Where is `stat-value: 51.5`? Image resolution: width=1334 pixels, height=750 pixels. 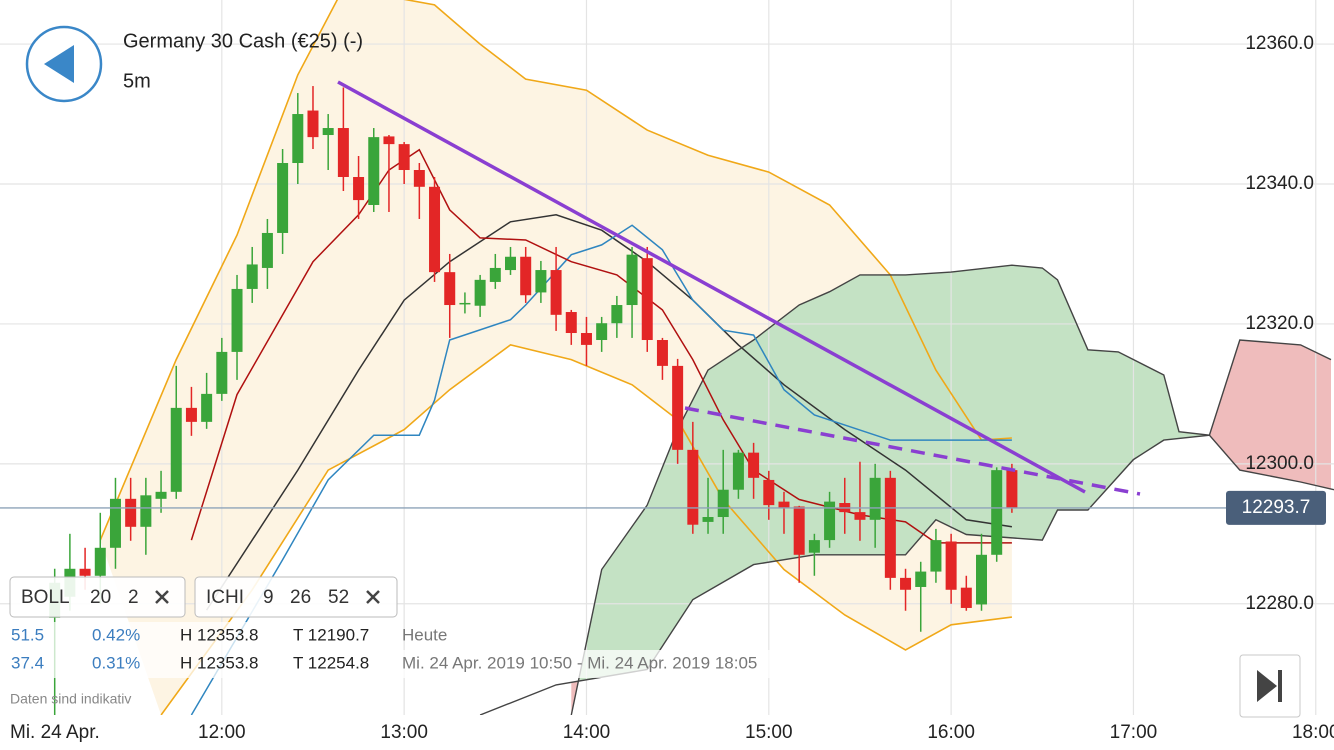 stat-value: 51.5 is located at coordinates (27, 634).